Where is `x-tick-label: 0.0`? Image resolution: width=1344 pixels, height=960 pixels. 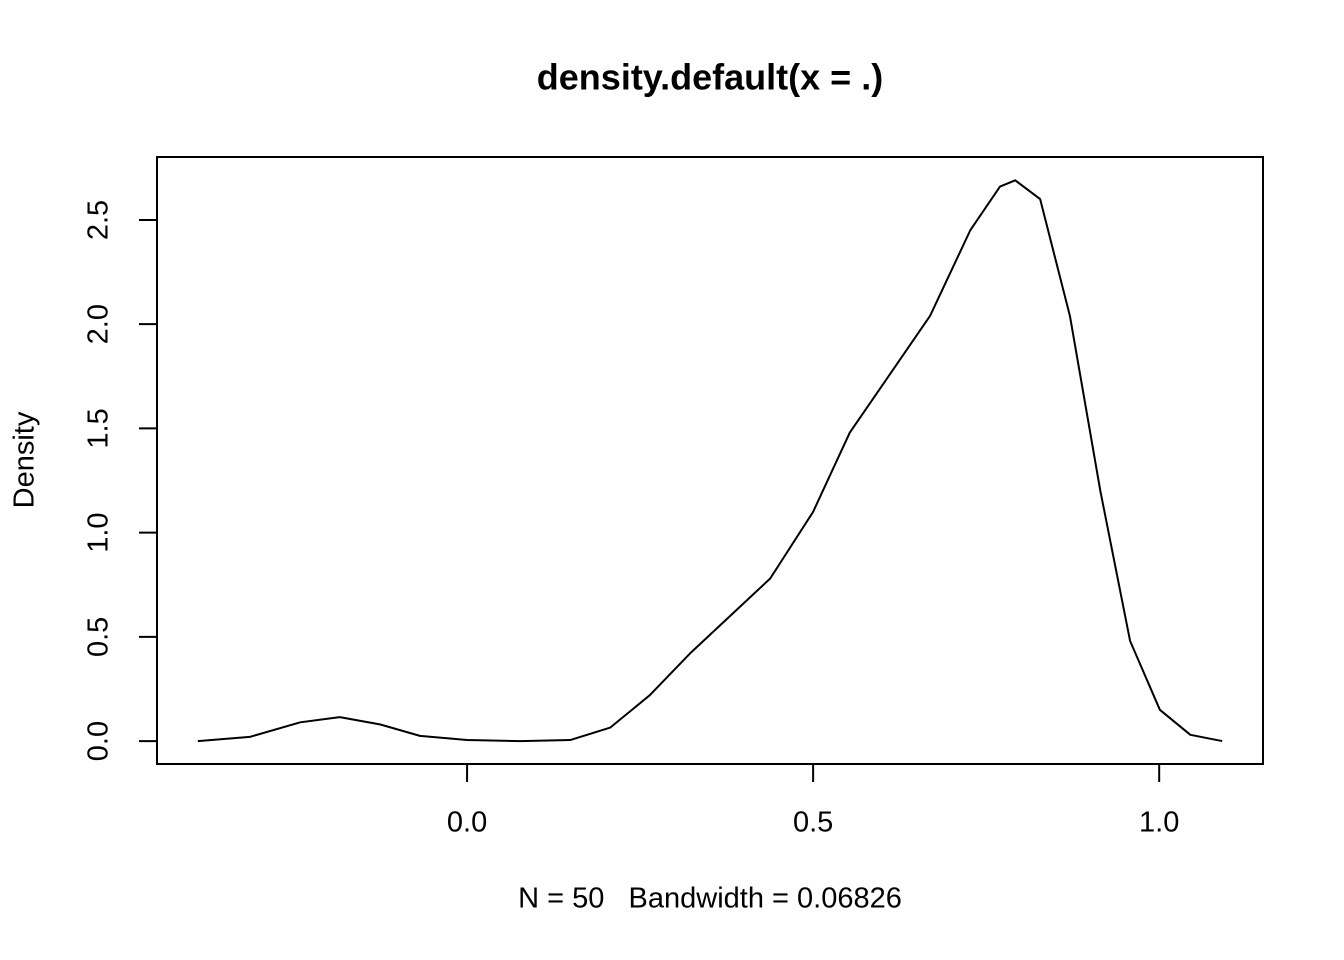
x-tick-label: 0.0 is located at coordinates (467, 823).